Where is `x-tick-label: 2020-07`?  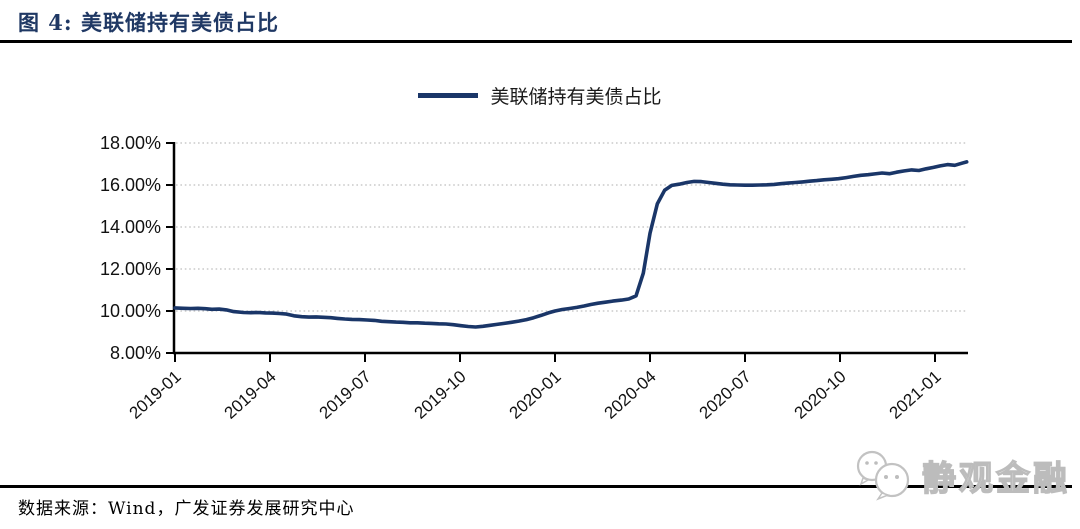 x-tick-label: 2020-07 is located at coordinates (725, 395).